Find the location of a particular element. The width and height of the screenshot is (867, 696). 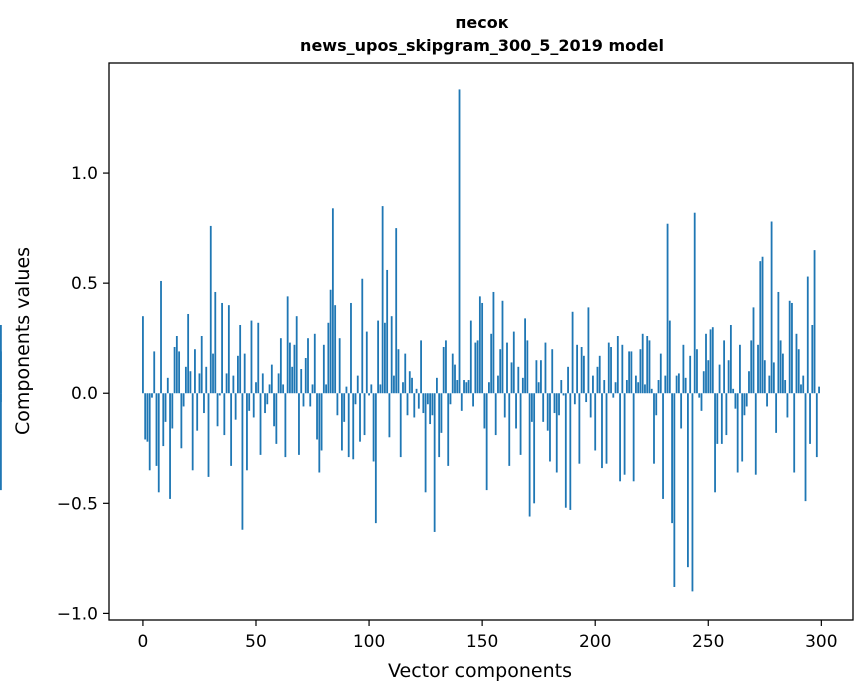

y-tick-label: 1.0 is located at coordinates (84, 174).